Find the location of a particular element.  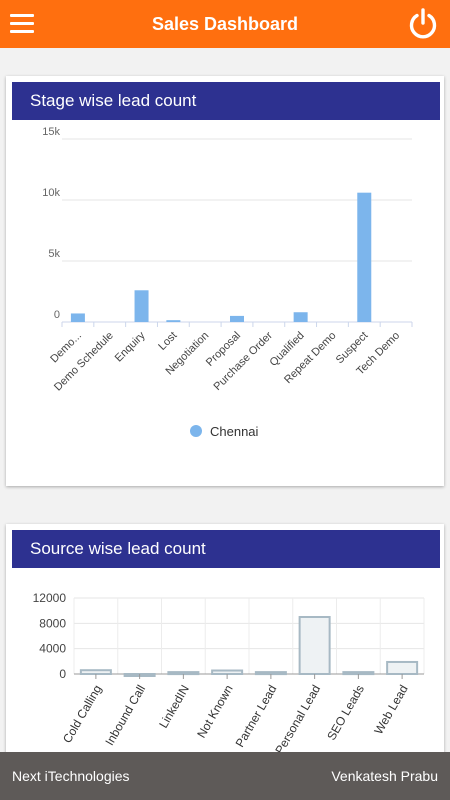

x-tick-label: Lost is located at coordinates (167, 341).